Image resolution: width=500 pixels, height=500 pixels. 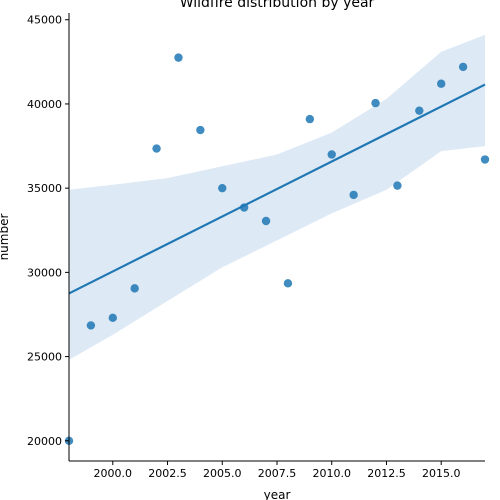 I want to click on y-tick-label: 35000, so click(x=44, y=188).